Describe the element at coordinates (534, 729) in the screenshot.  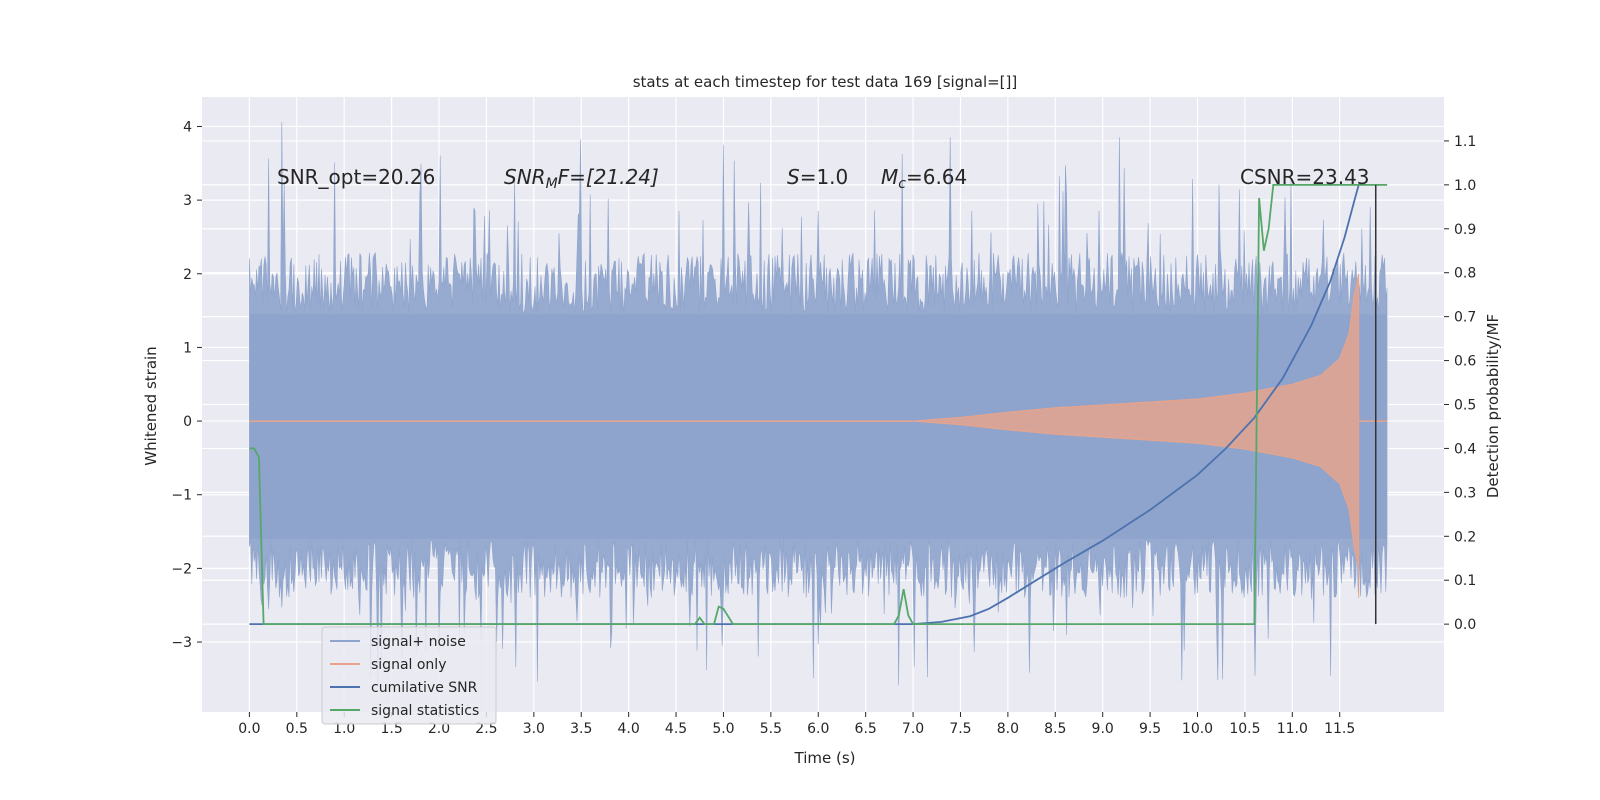
I see `x-tick-label-6: 3.0` at that location.